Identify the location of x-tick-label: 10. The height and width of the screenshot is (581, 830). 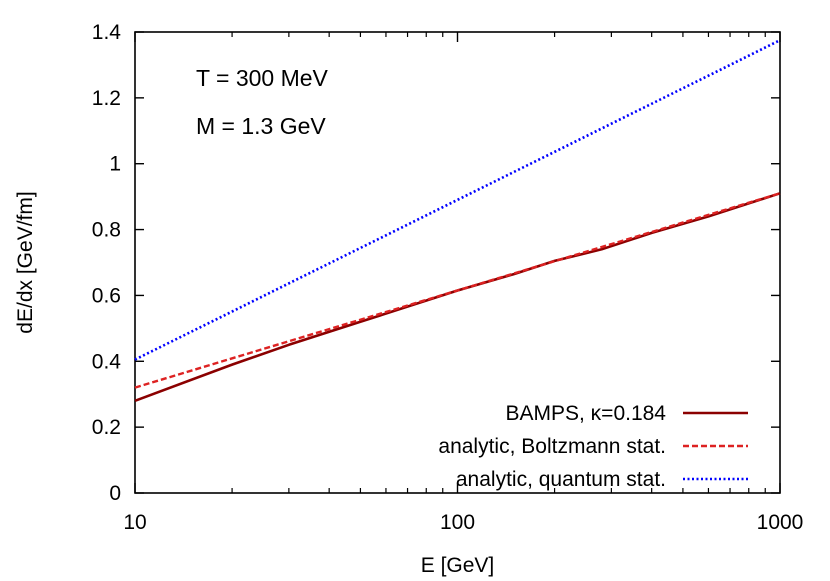
(134, 522).